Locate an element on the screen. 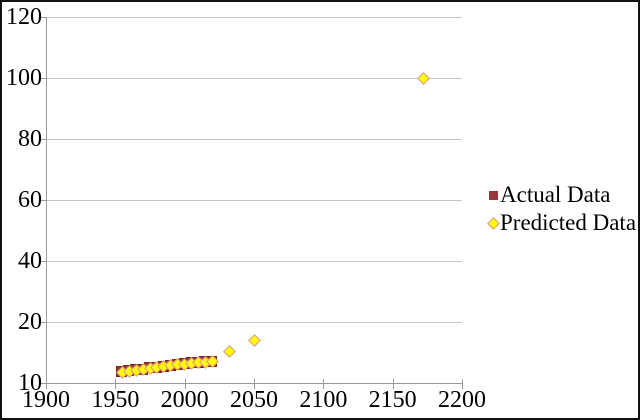  y-axis-line is located at coordinates (46, 200).